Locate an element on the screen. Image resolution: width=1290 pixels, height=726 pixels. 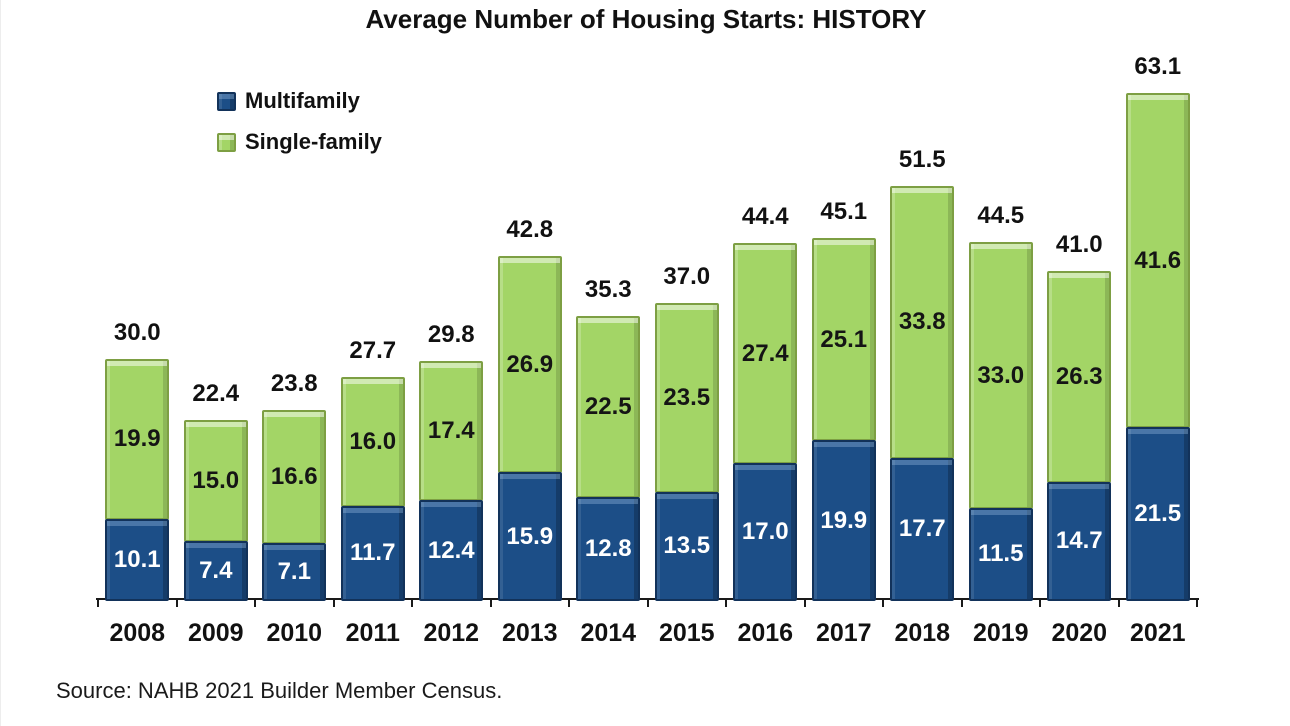
segment-value-multifamily: 17.7 is located at coordinates (922, 529).